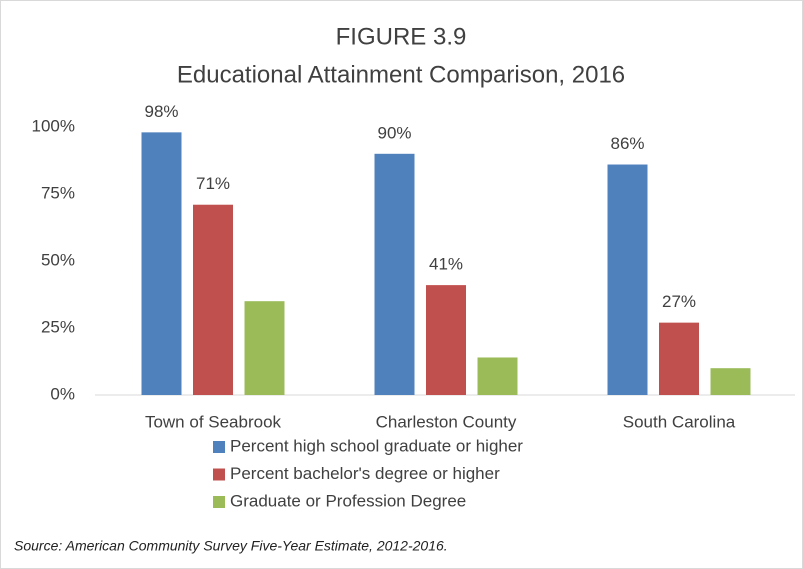  What do you see at coordinates (394, 132) in the screenshot?
I see `value-label: 90%` at bounding box center [394, 132].